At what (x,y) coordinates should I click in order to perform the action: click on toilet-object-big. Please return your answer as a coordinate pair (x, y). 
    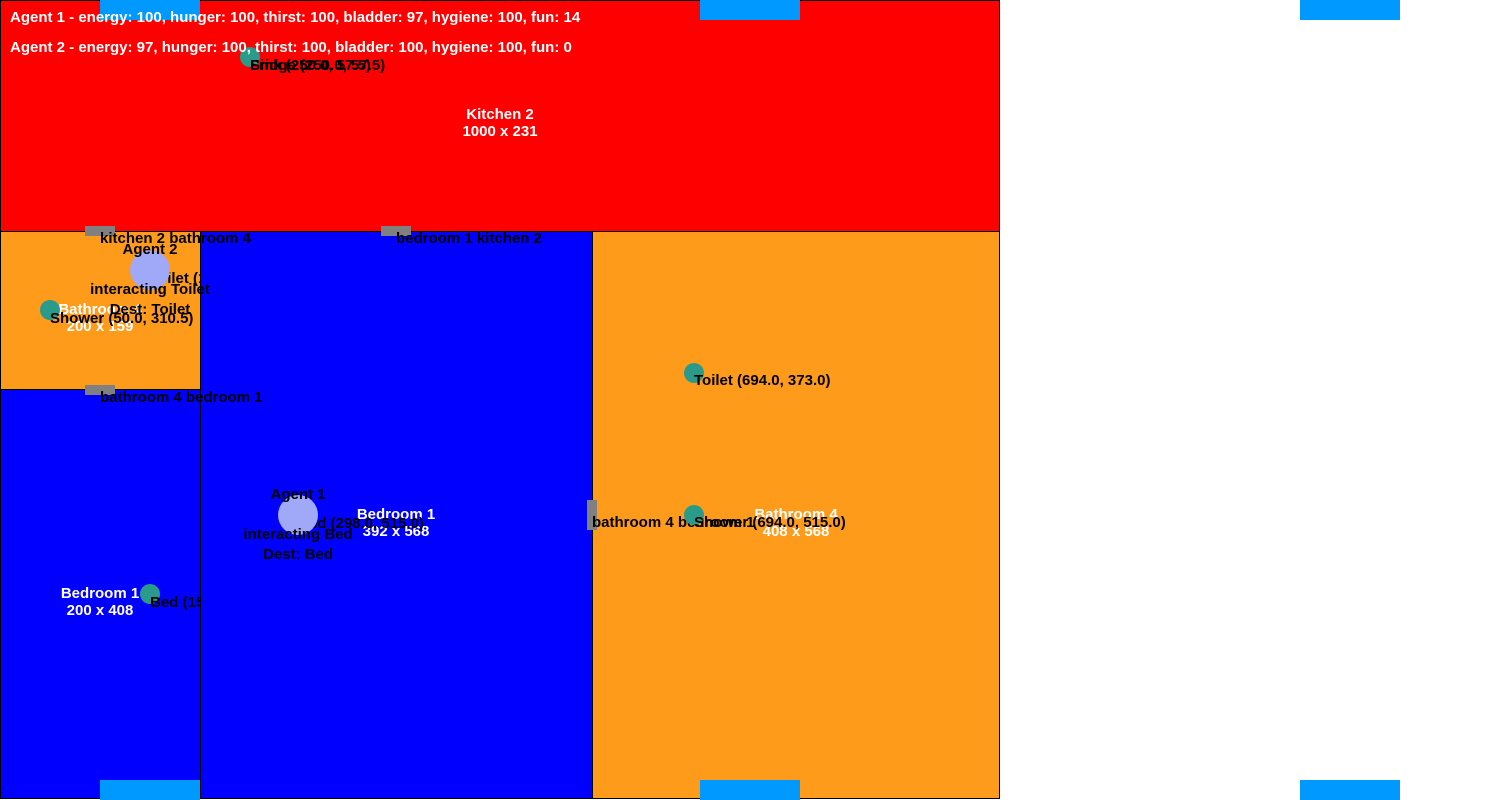
    Looking at the image, I should click on (694, 373).